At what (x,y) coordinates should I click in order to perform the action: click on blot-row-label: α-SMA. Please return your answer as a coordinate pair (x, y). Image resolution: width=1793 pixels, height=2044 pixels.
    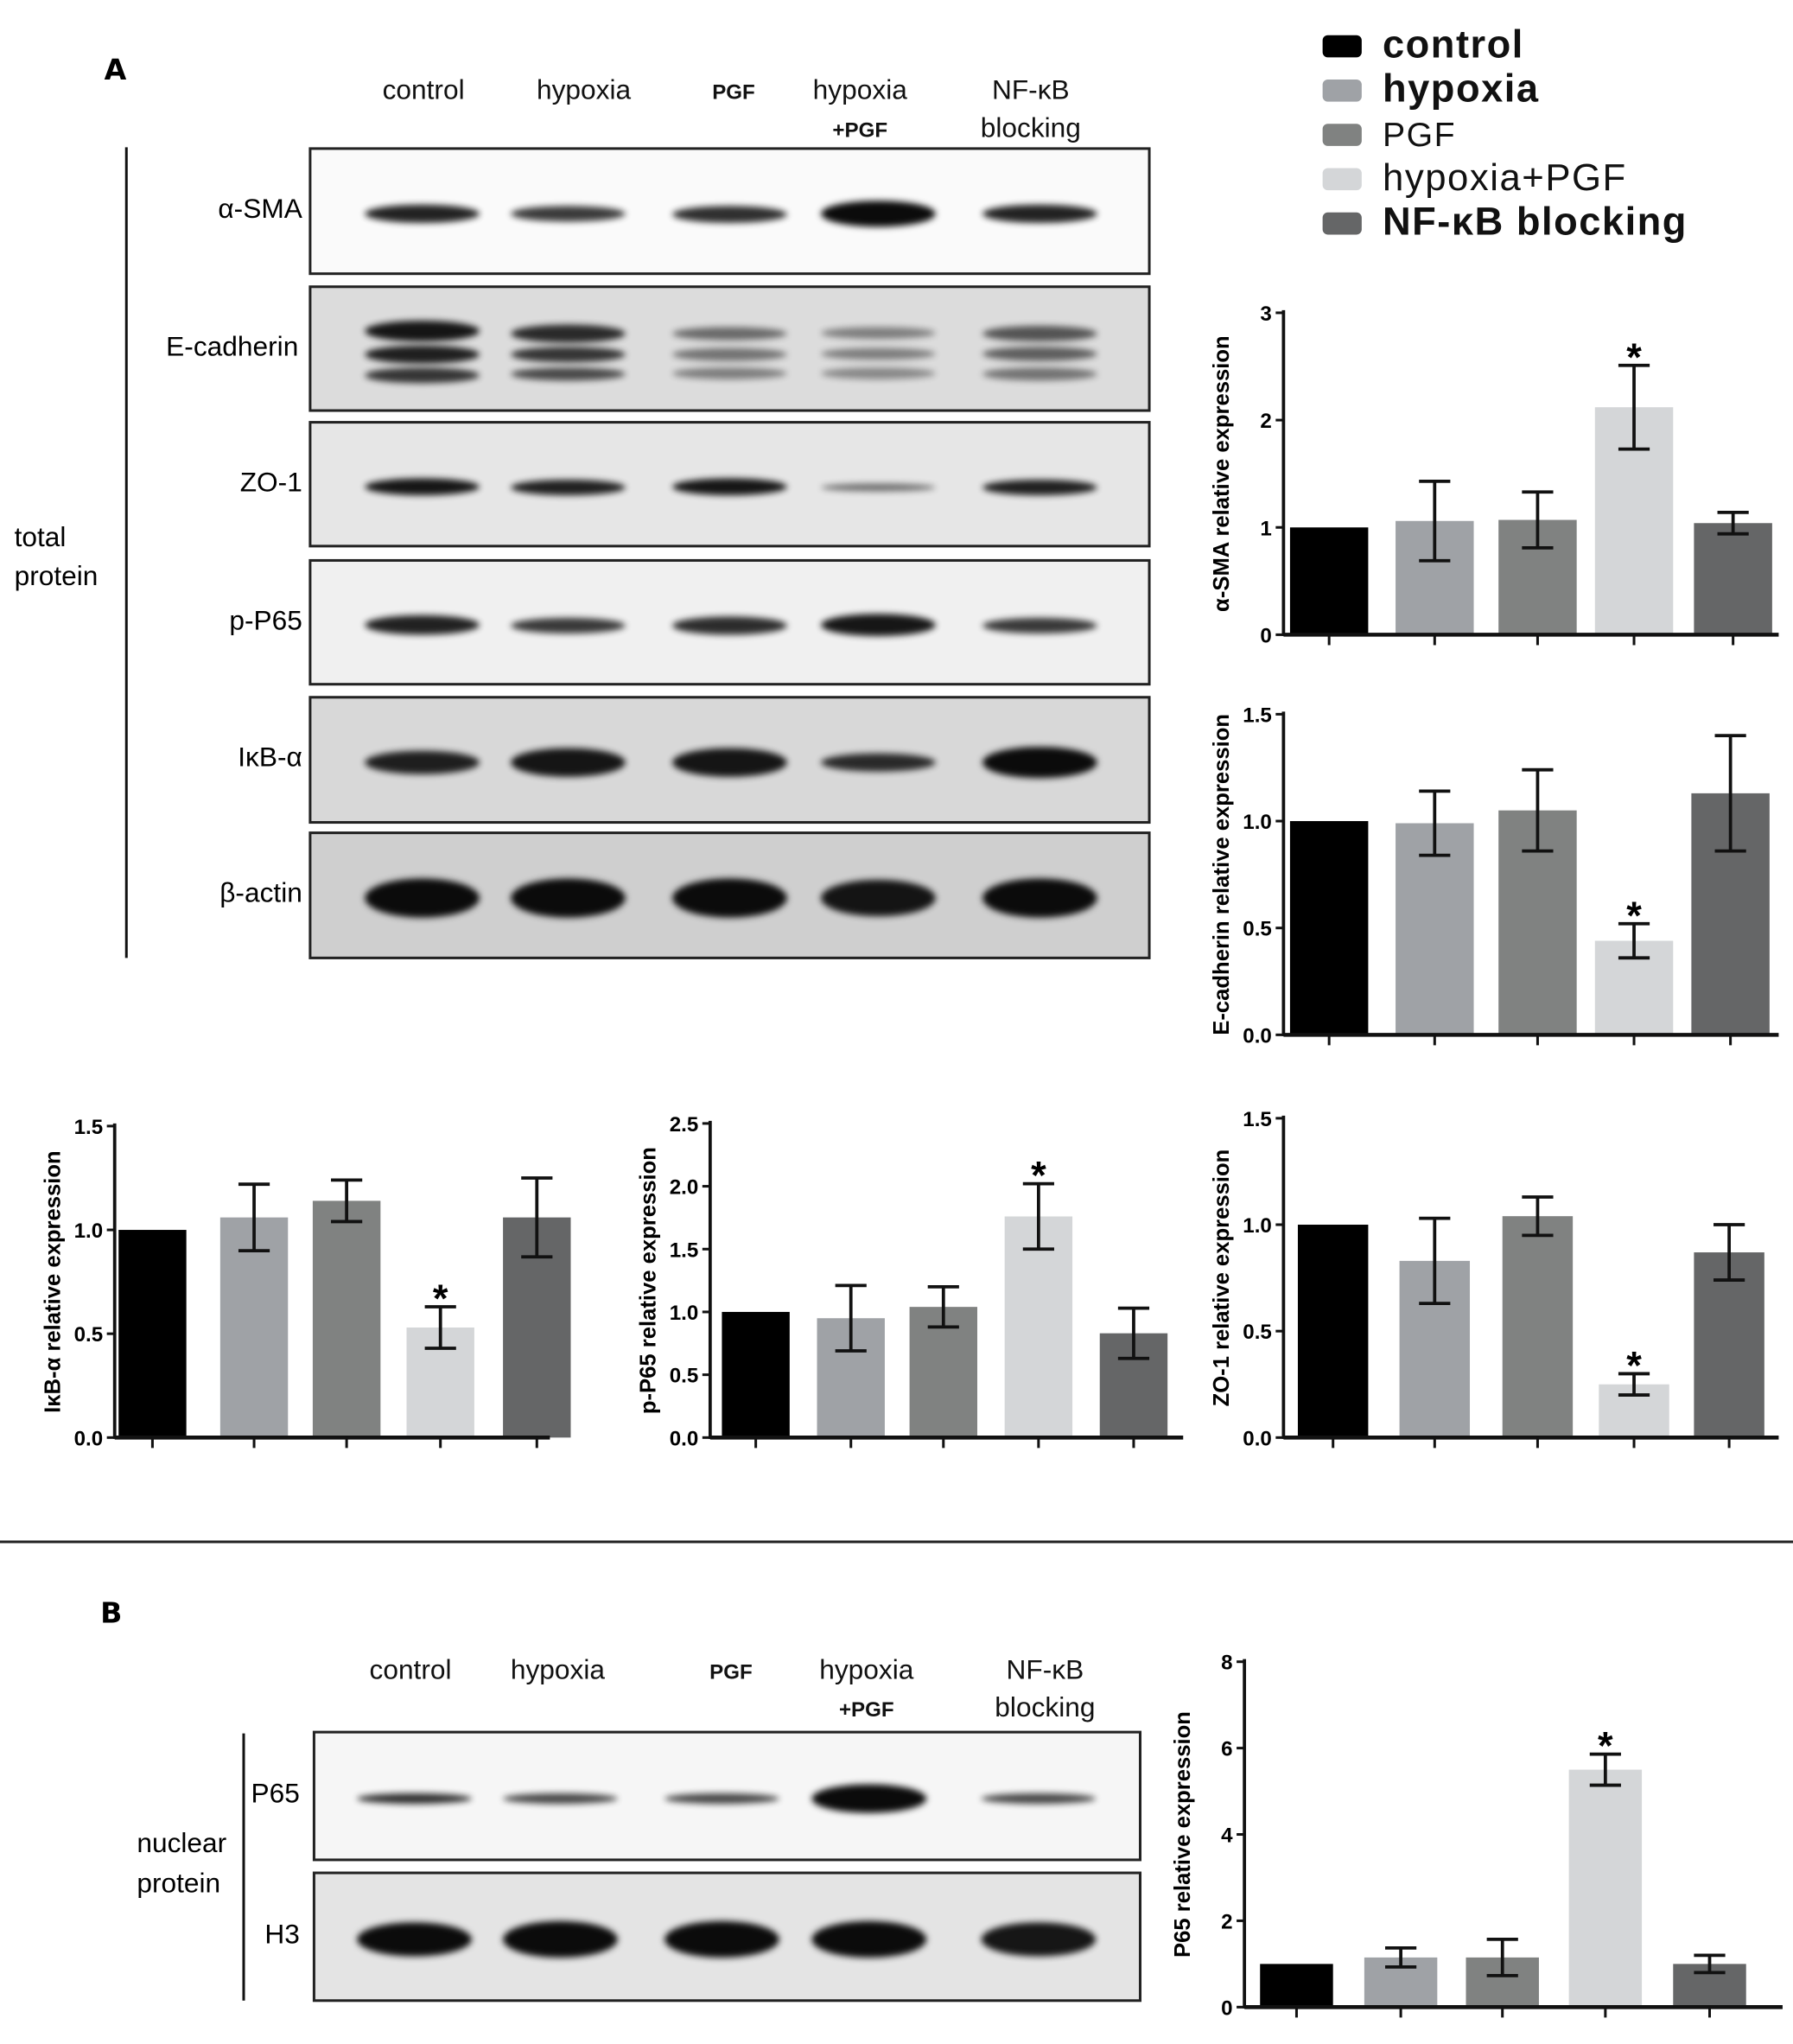
    Looking at the image, I should click on (260, 209).